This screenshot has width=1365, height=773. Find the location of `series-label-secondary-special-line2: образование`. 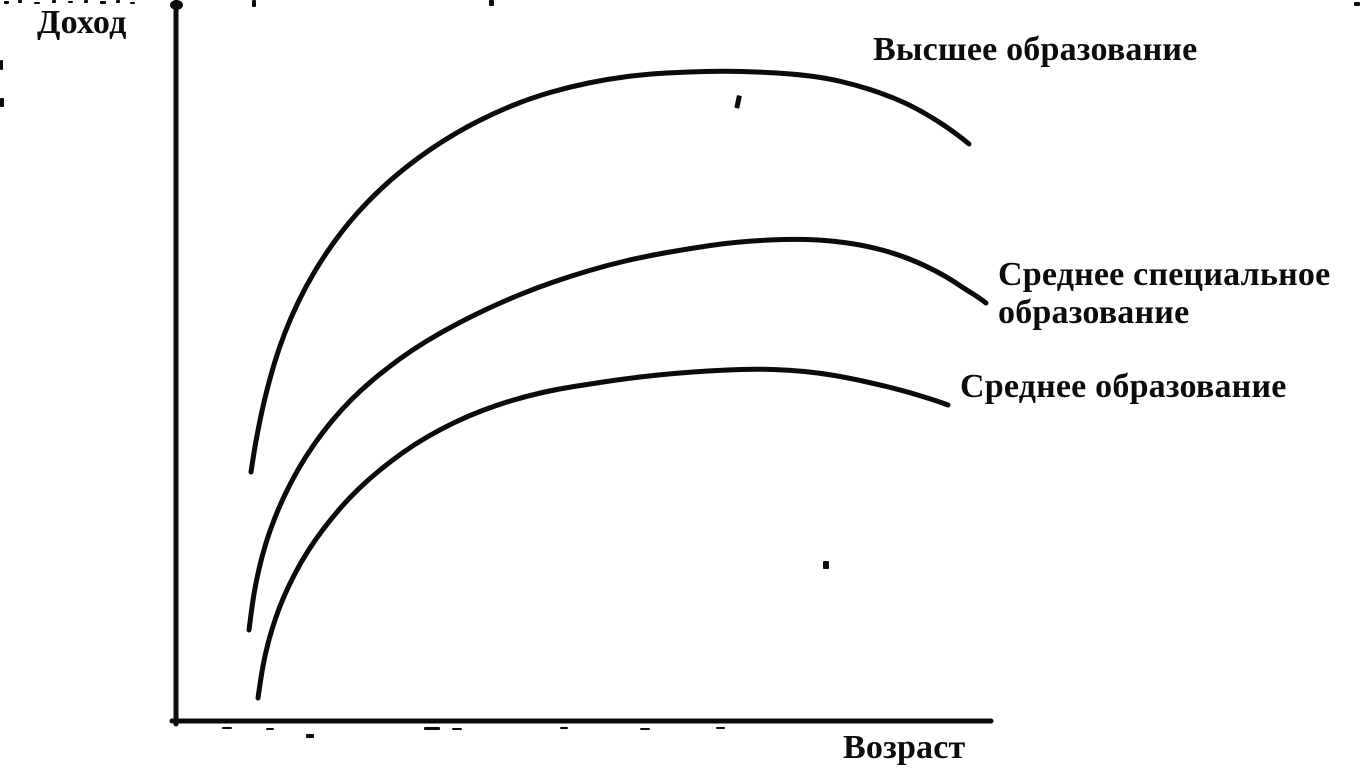

series-label-secondary-special-line2: образование is located at coordinates (1094, 312).